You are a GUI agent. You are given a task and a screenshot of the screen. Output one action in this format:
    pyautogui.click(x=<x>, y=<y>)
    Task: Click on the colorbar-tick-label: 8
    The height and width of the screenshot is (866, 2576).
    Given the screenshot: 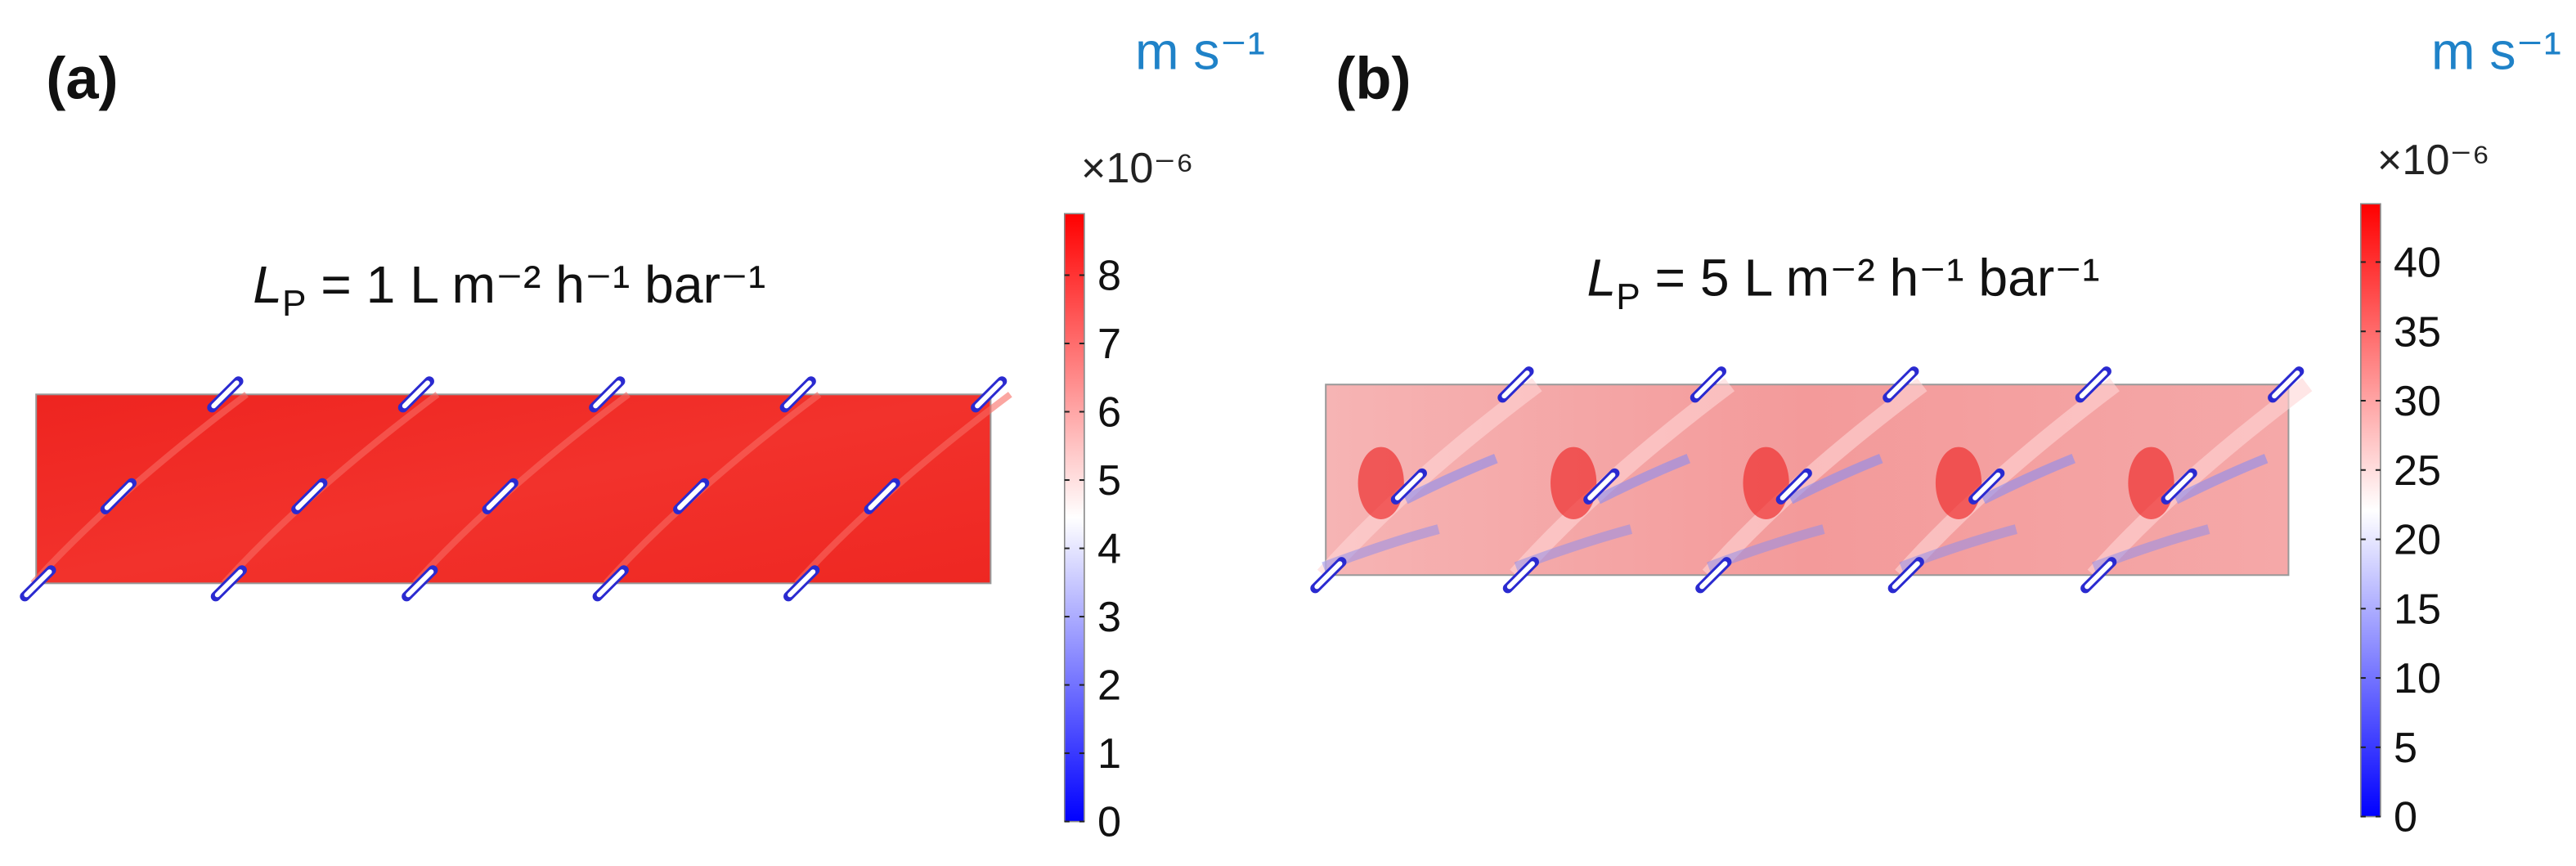 What is the action you would take?
    pyautogui.click(x=1109, y=276)
    